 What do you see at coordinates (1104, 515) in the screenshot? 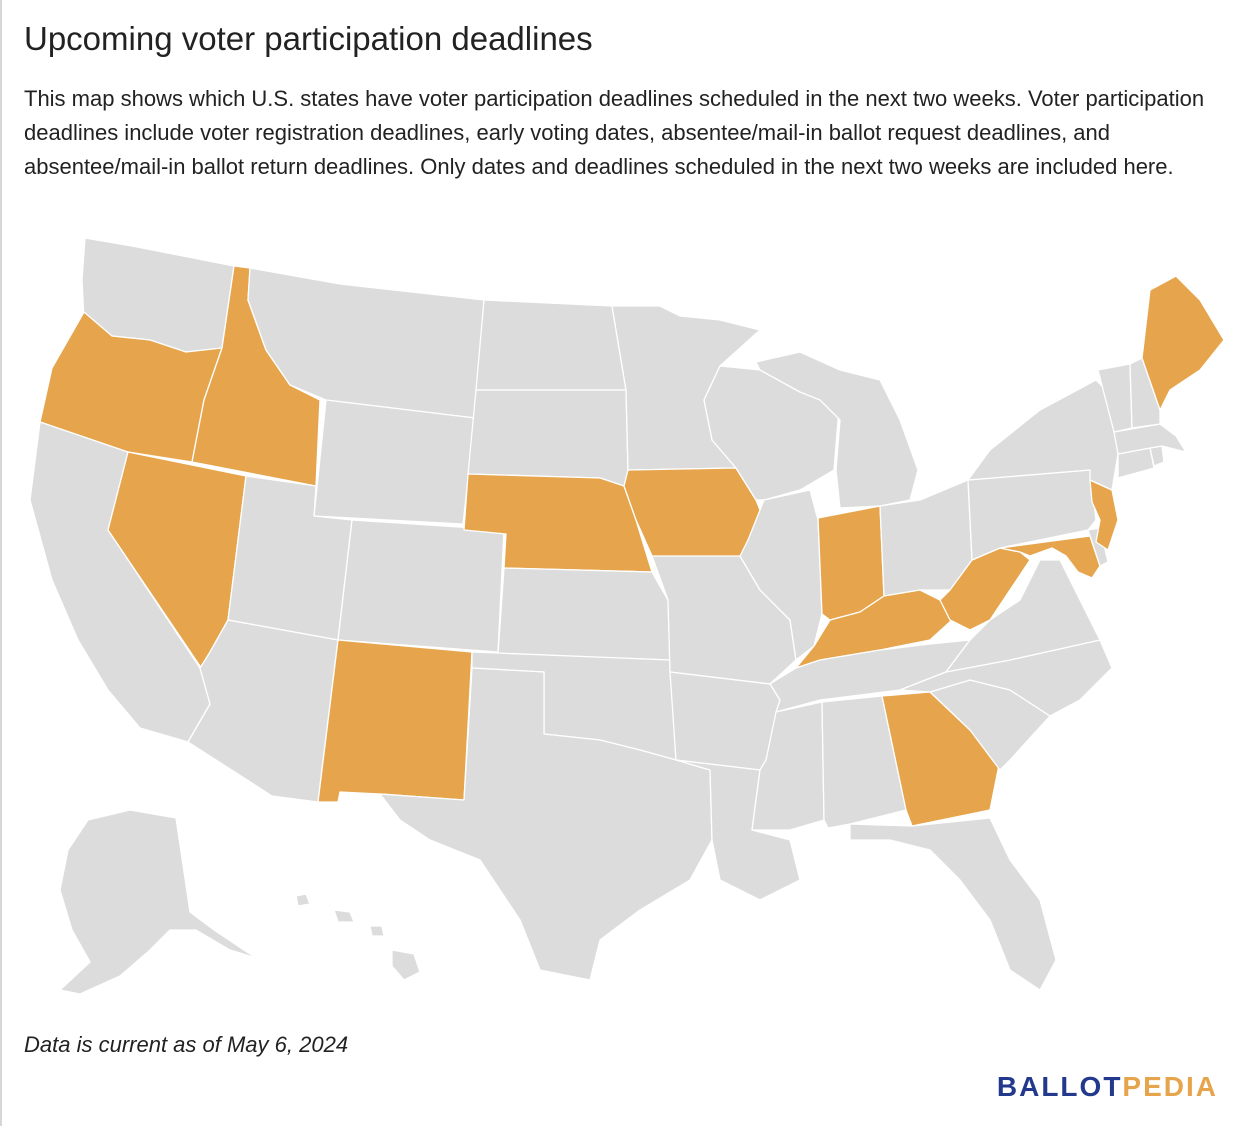
I see `state-new-jersey` at bounding box center [1104, 515].